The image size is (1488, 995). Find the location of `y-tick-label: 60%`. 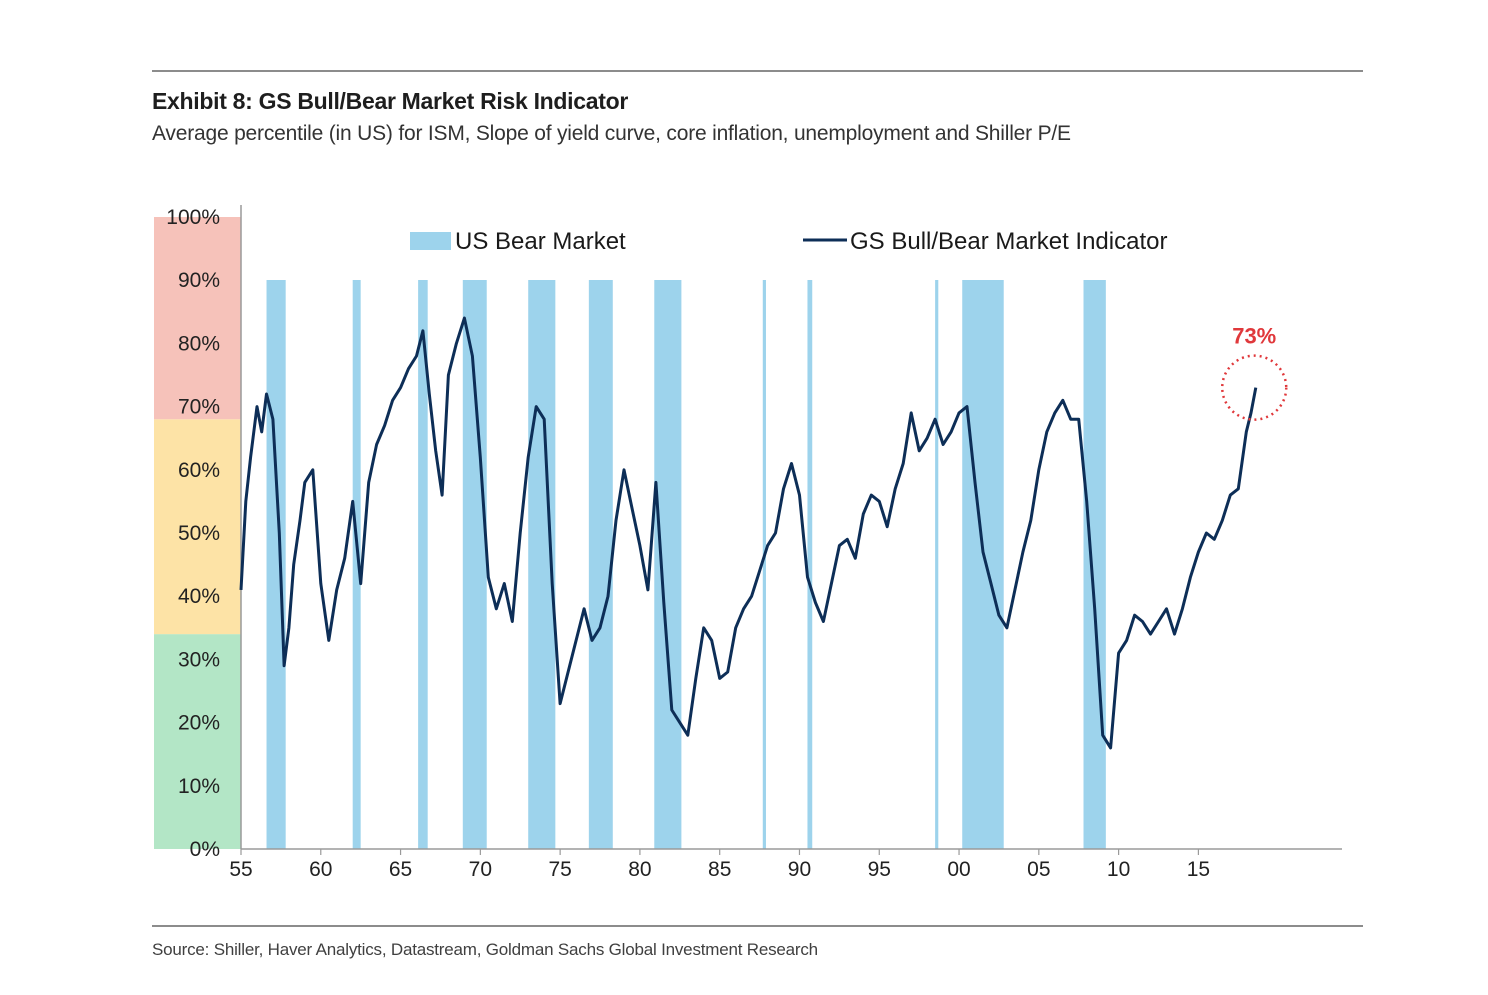

y-tick-label: 60% is located at coordinates (199, 470).